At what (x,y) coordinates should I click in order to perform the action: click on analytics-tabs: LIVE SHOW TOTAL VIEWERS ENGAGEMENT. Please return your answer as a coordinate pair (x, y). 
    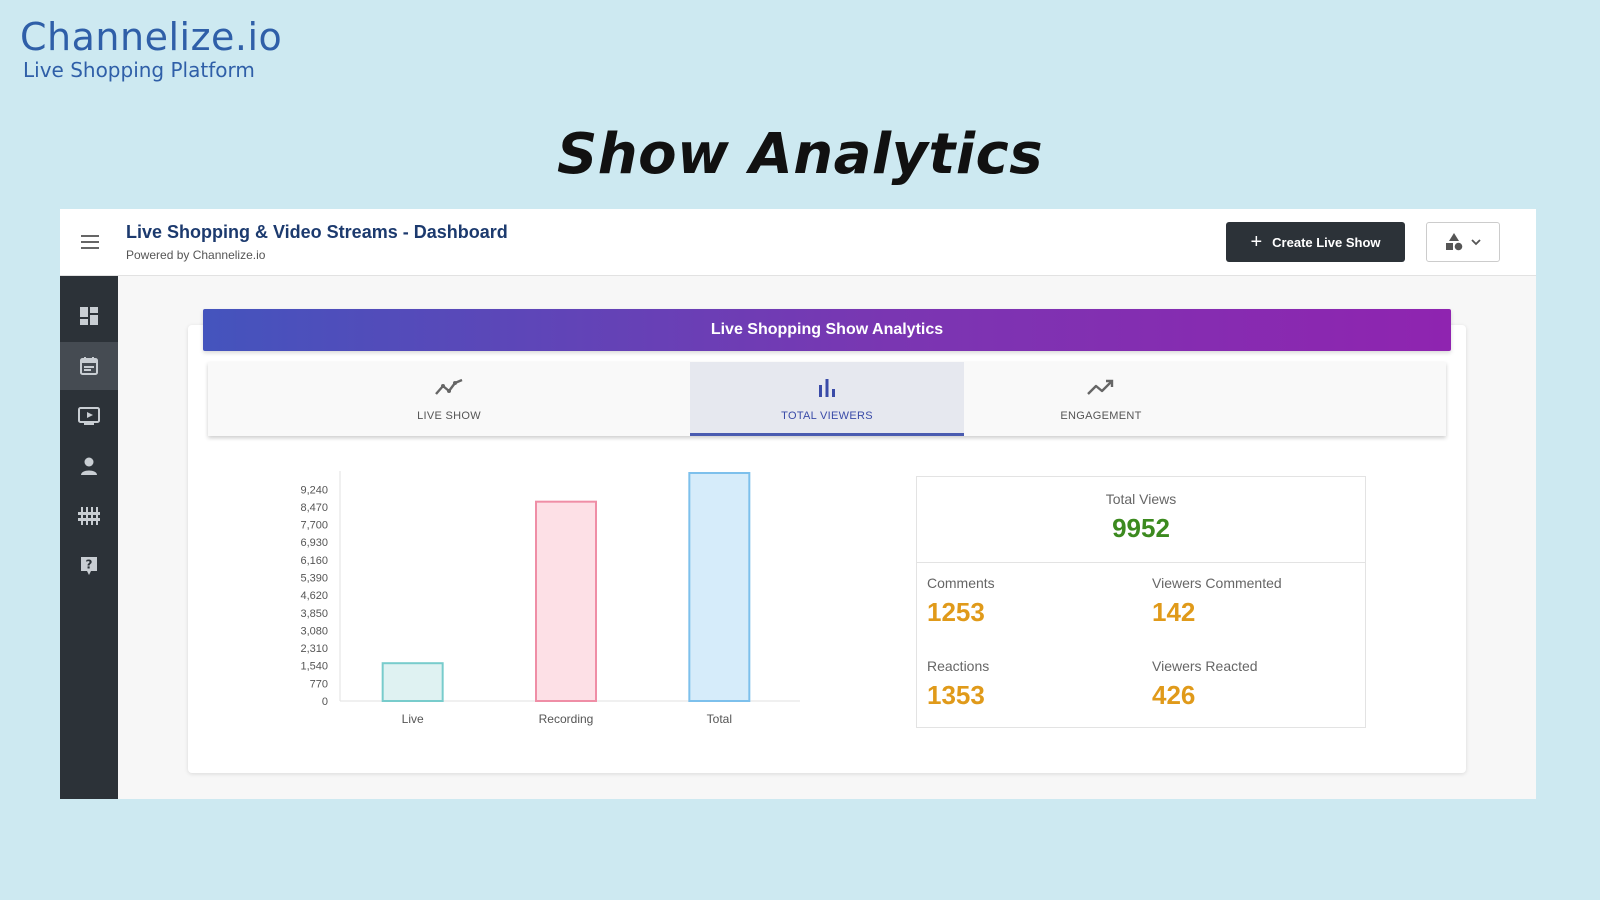
    Looking at the image, I should click on (827, 399).